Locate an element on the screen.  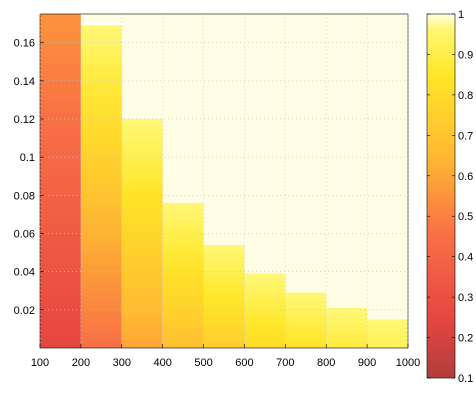
colorbar-frame is located at coordinates (441, 196).